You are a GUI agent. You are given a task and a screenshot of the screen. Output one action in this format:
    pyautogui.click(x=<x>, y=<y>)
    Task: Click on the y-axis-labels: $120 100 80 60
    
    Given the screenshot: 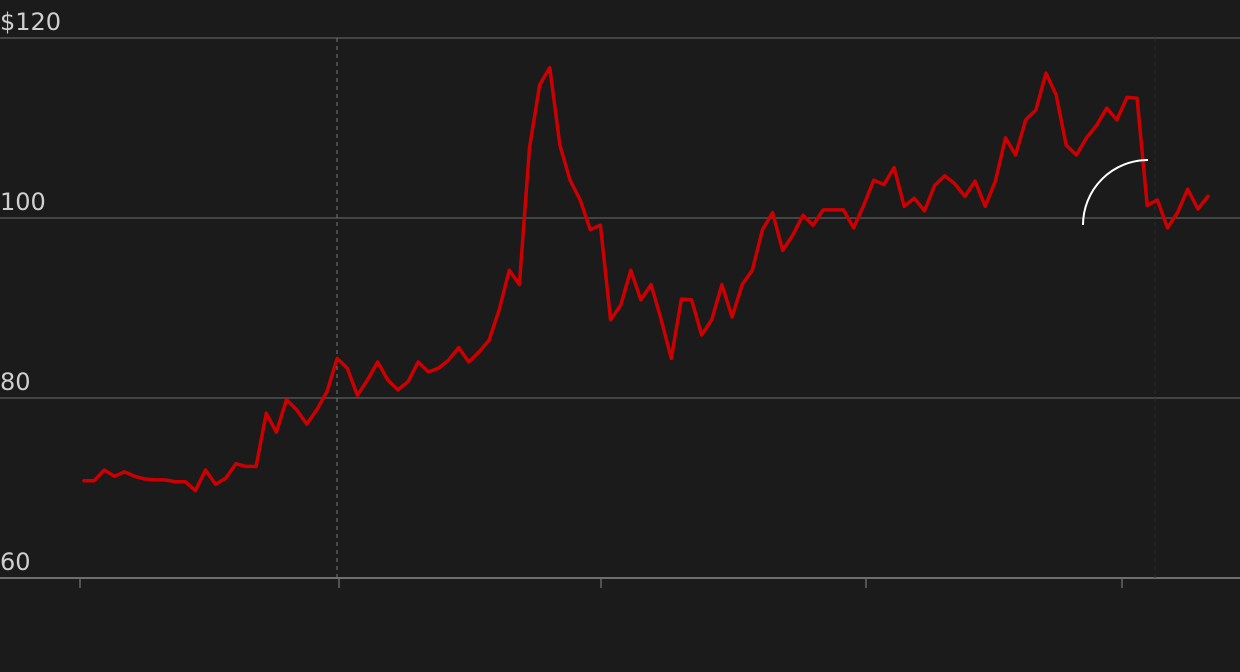 What is the action you would take?
    pyautogui.click(x=30, y=292)
    